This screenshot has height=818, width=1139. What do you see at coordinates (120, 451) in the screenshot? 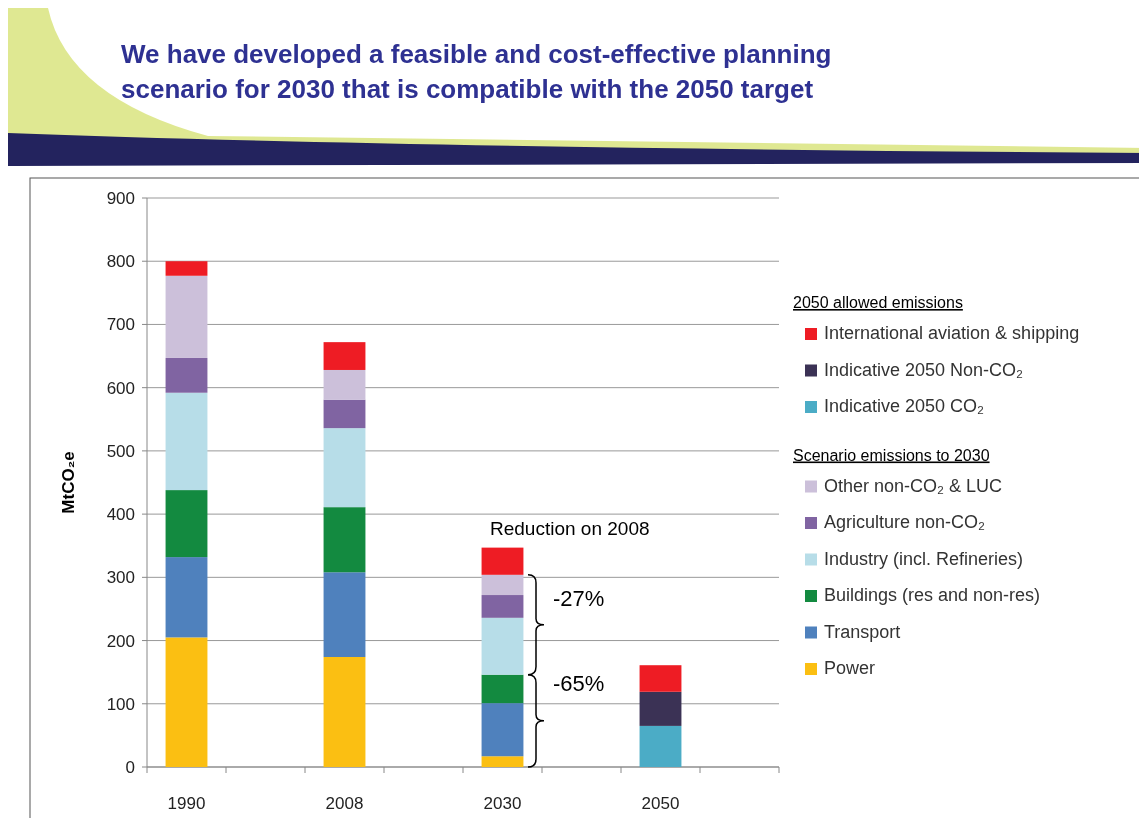
I see `y-tick-label: 500` at bounding box center [120, 451].